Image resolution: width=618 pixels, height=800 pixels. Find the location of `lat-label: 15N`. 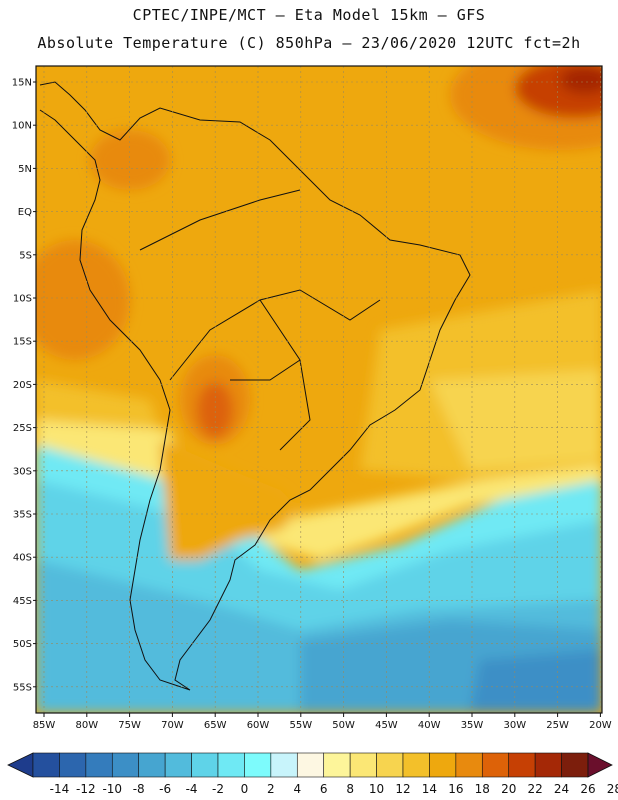

lat-label: 15N is located at coordinates (22, 83).